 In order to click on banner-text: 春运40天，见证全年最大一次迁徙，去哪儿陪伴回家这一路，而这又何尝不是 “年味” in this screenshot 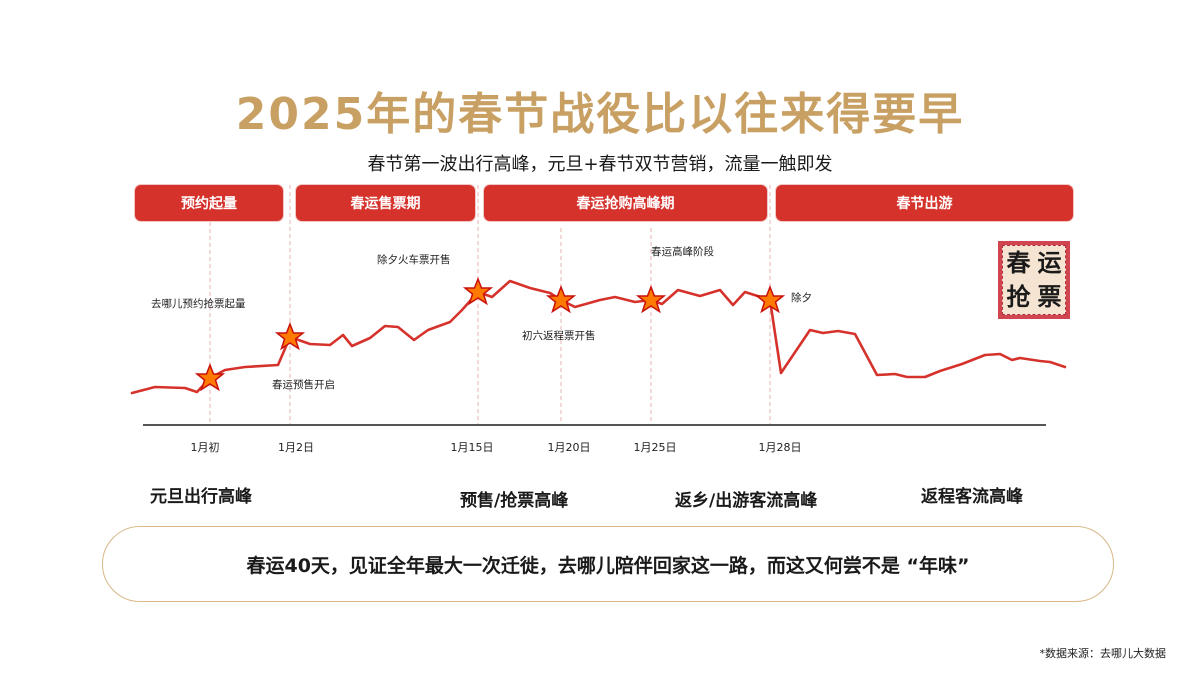, I will do `click(608, 565)`.